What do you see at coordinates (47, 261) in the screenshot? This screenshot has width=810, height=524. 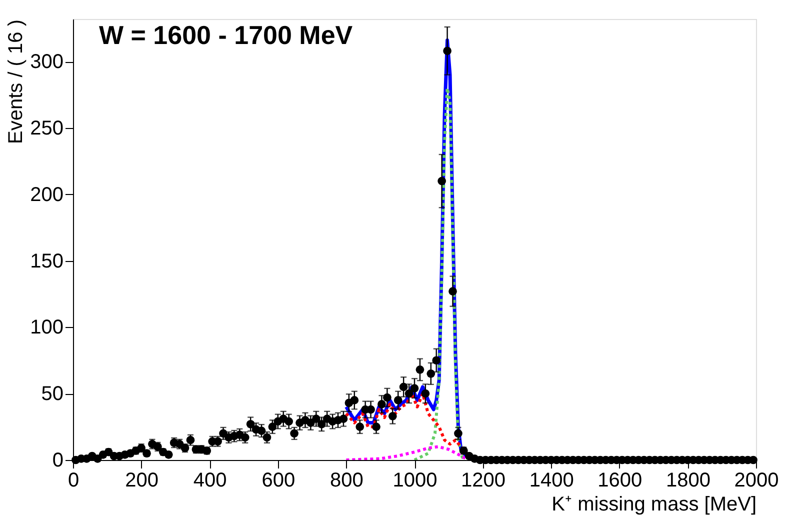 I see `y-tick-label: 150` at bounding box center [47, 261].